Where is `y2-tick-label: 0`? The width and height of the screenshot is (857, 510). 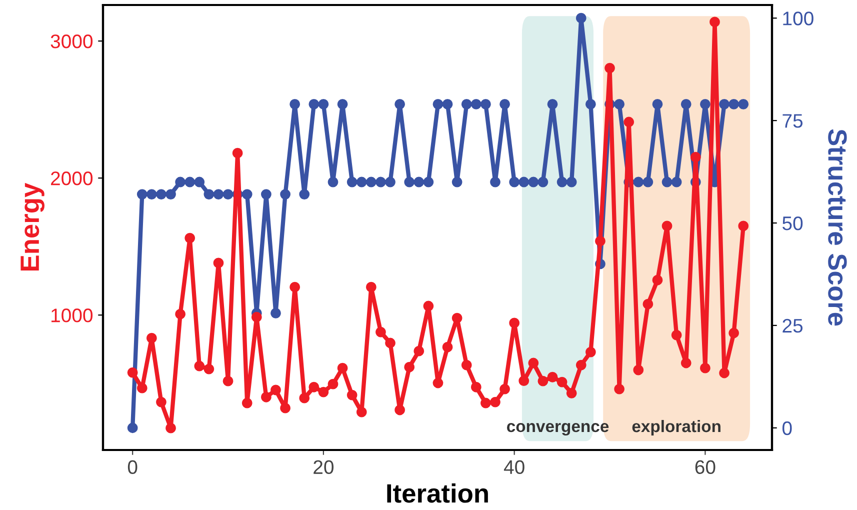 y2-tick-label: 0 is located at coordinates (787, 428).